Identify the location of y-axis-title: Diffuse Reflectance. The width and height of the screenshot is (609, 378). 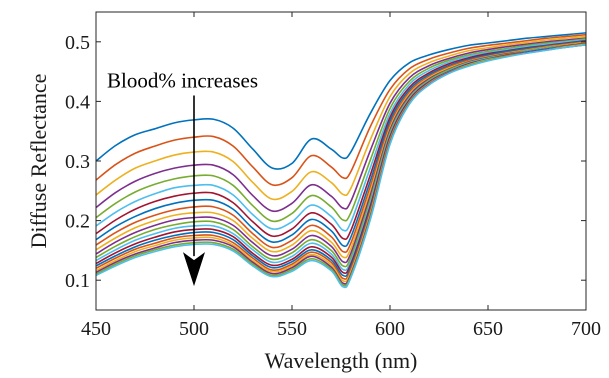
(38, 161).